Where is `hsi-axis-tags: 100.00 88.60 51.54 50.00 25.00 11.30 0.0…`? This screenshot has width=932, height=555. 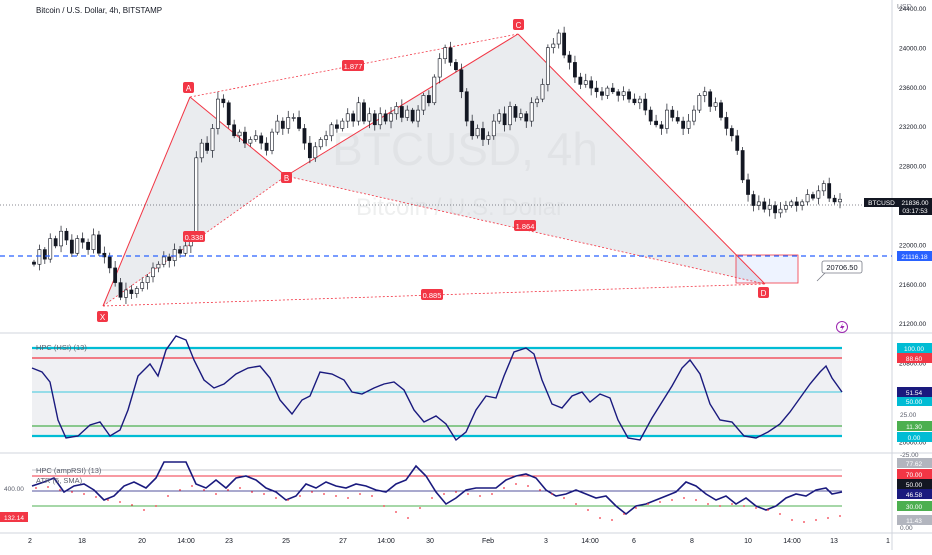 hsi-axis-tags: 100.00 88.60 51.54 50.00 25.00 11.30 0.0… is located at coordinates (914, 401).